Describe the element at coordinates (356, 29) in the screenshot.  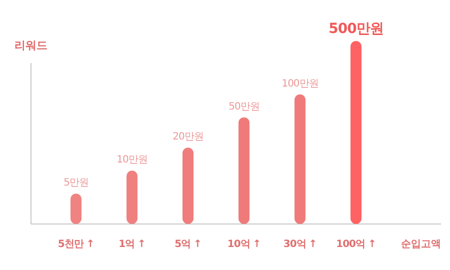
I see `data-label: 500만원` at that location.